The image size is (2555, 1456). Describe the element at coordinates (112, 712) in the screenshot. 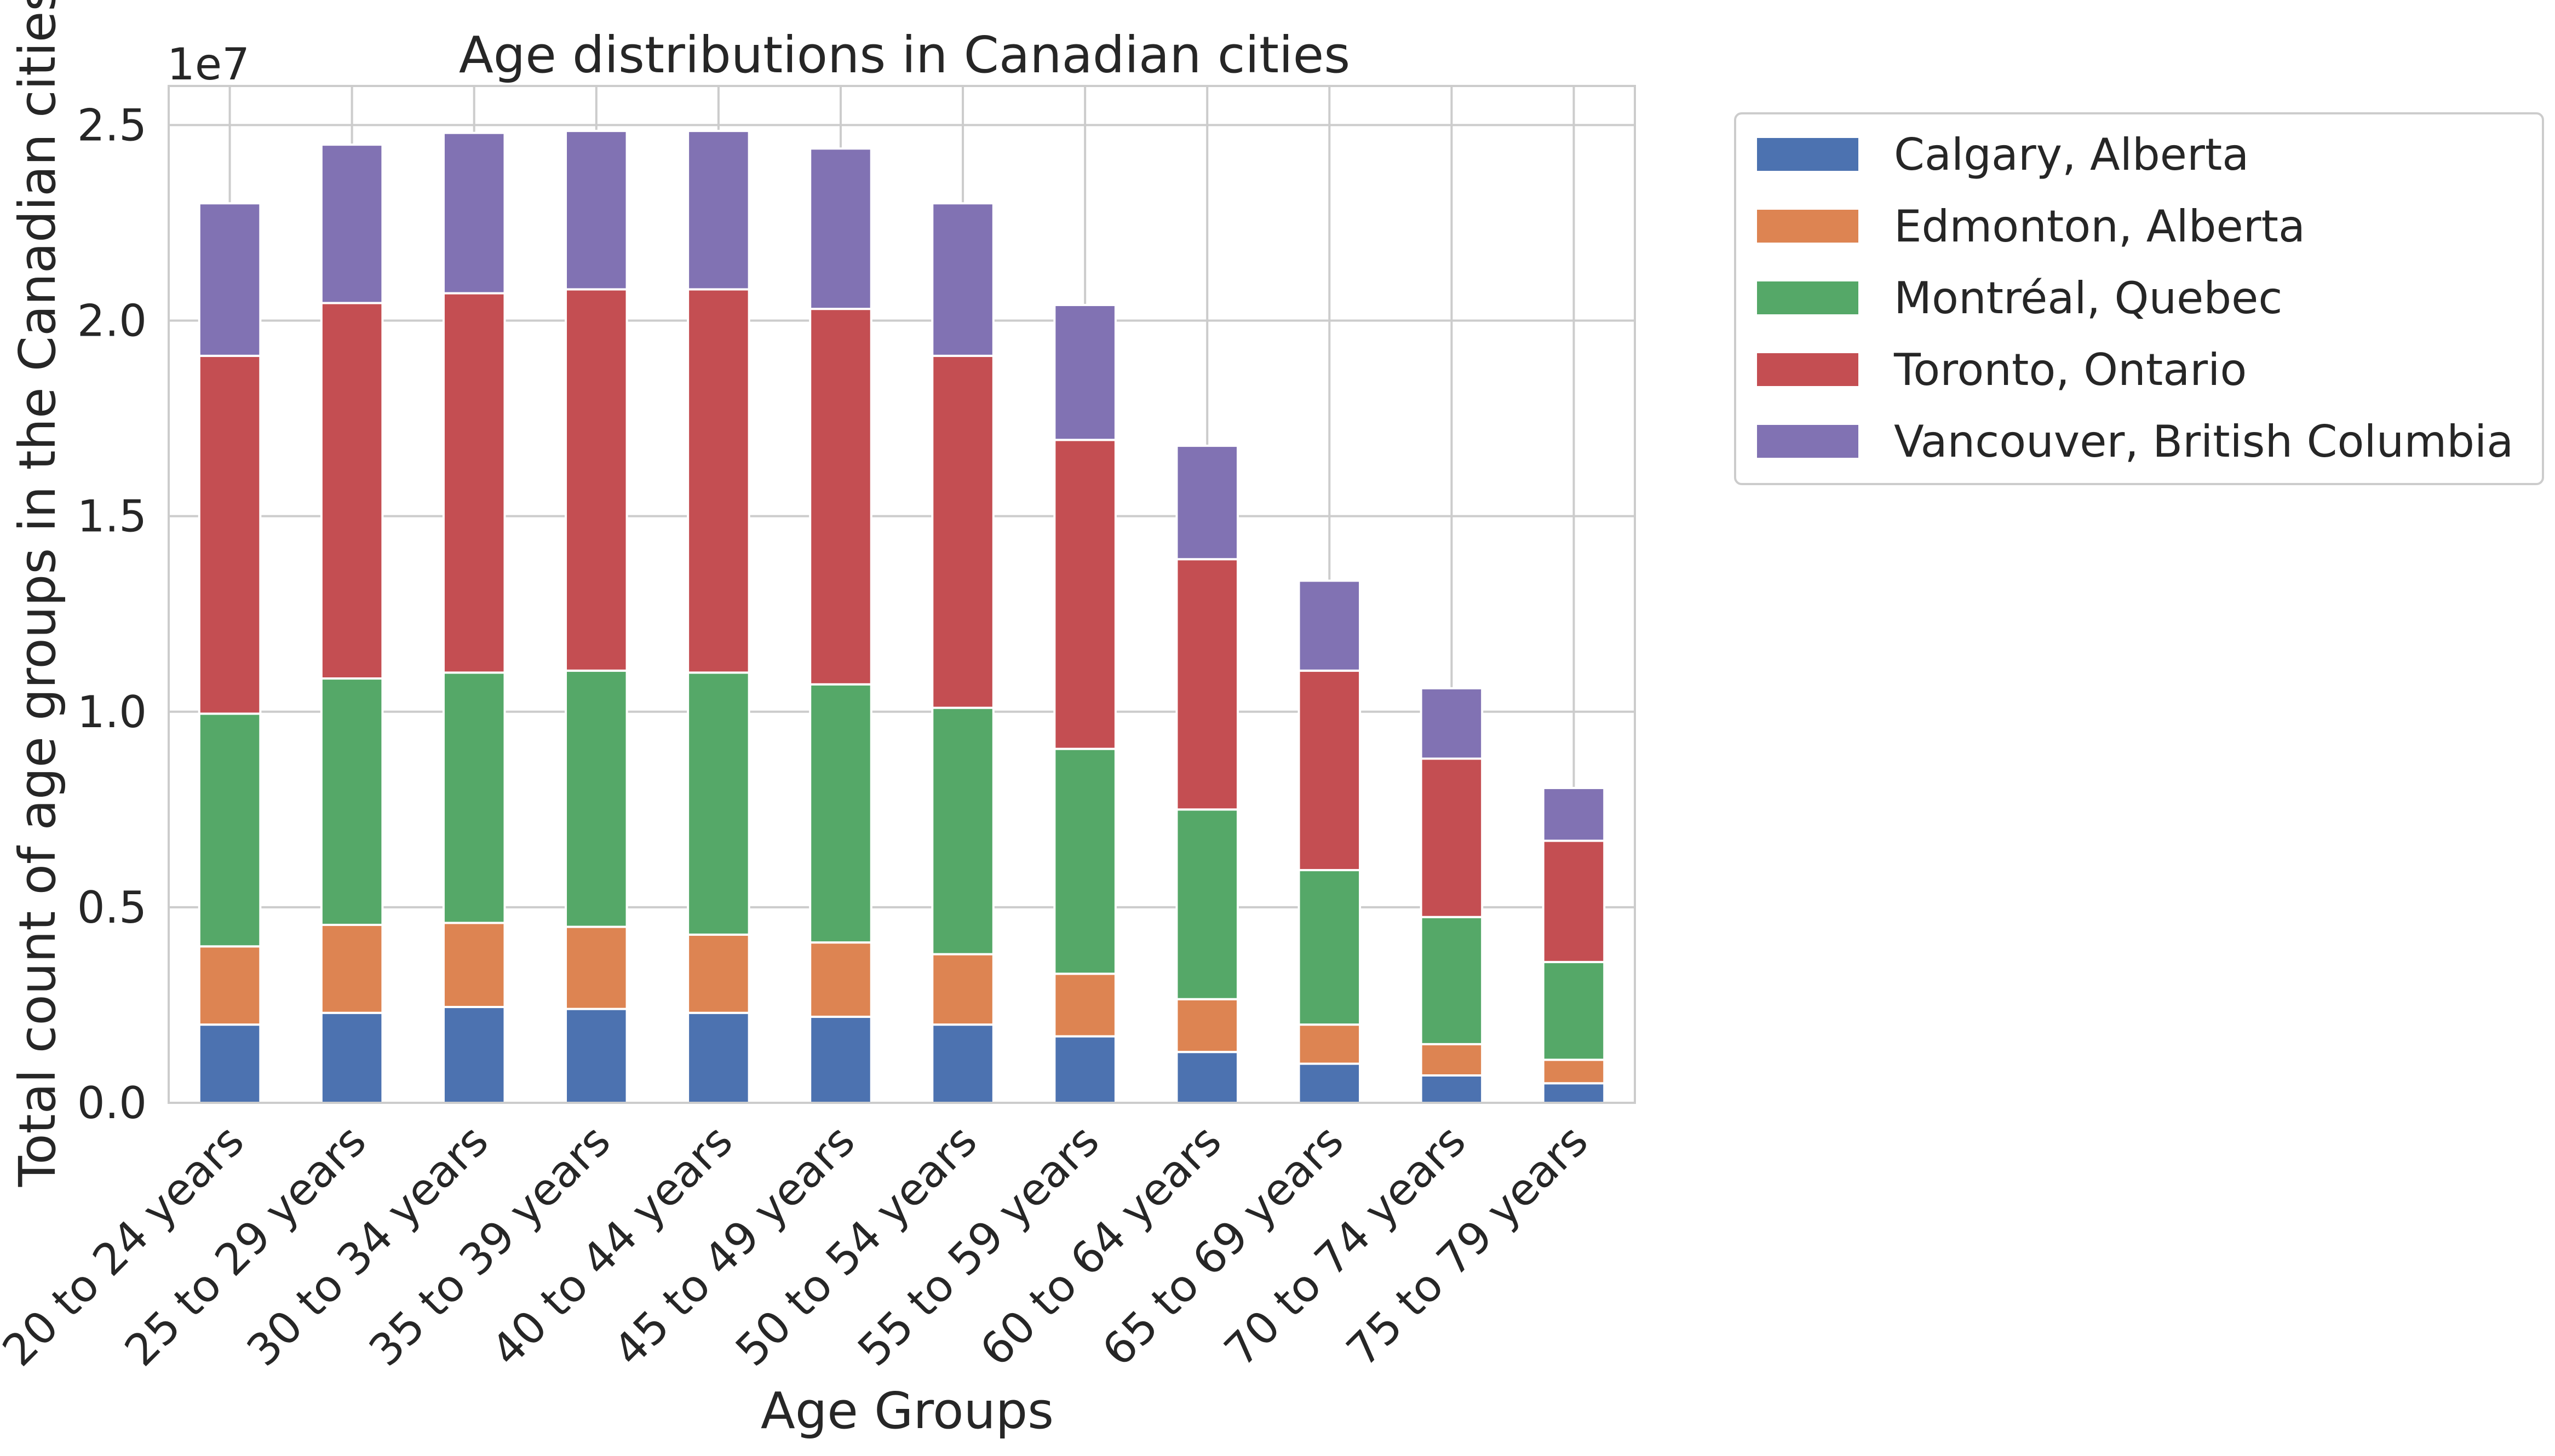

I see `y-tick-label: 1.0` at that location.